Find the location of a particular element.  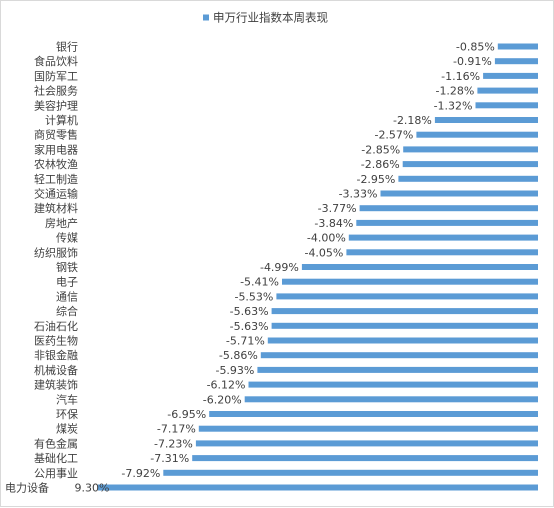

category-label-21: 非银金融 is located at coordinates (56, 355).